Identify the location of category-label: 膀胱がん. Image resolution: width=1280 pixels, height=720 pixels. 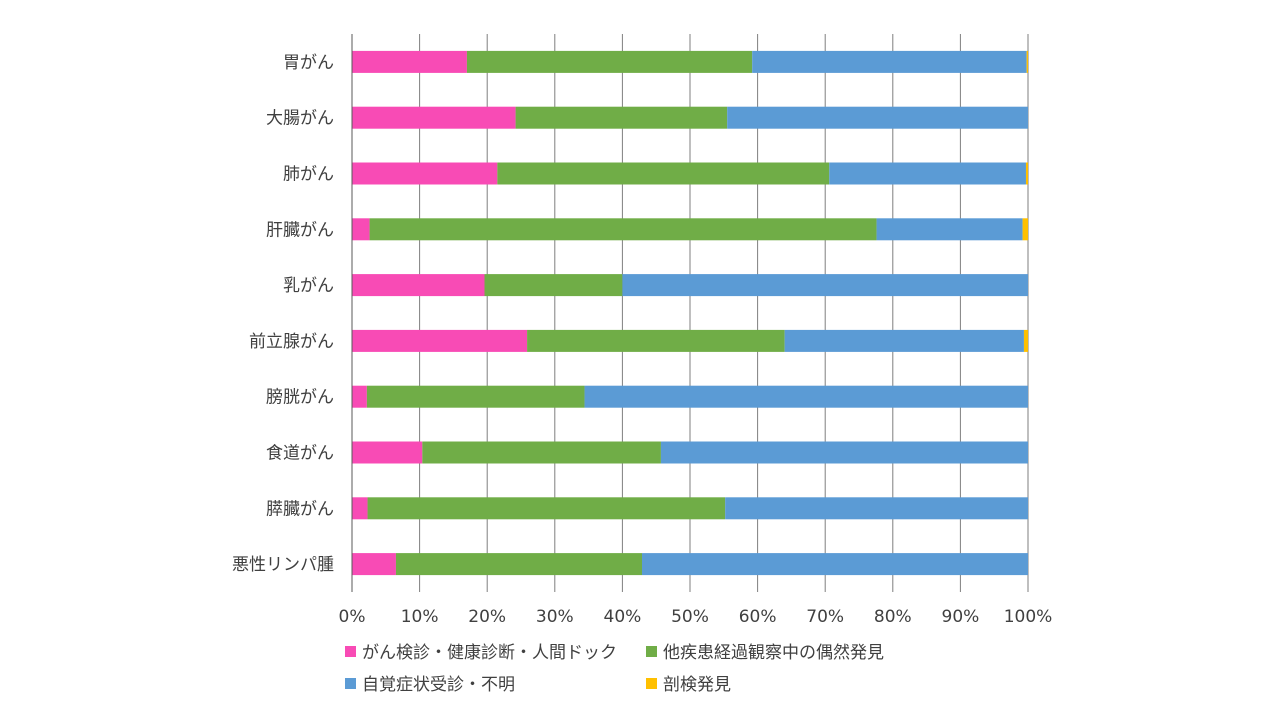
(300, 398).